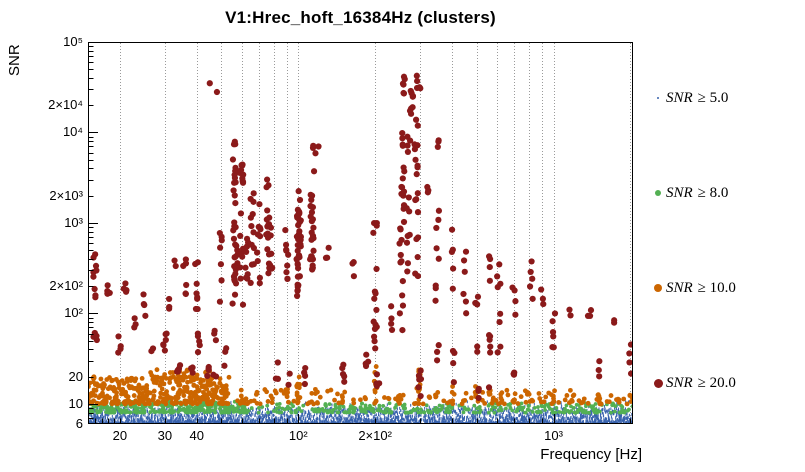 This screenshot has height=472, width=805. What do you see at coordinates (73, 41) in the screenshot?
I see `y-tick-label: 10⁵` at bounding box center [73, 41].